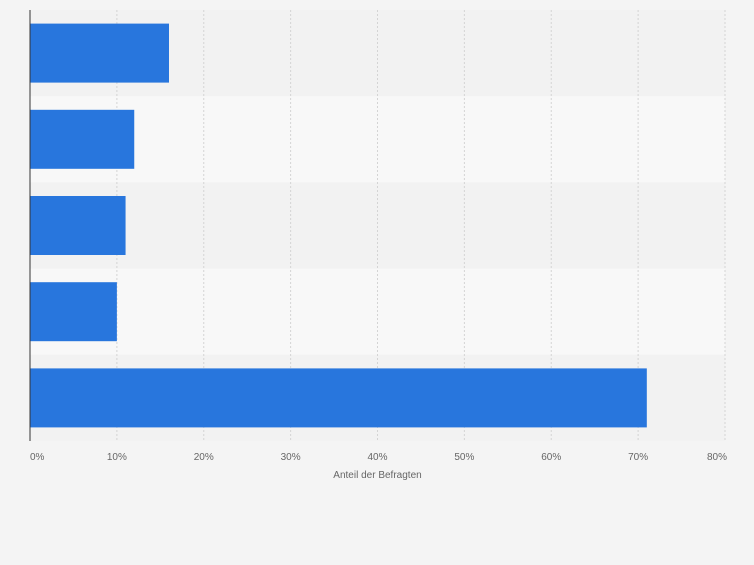 This screenshot has height=565, width=754. What do you see at coordinates (551, 457) in the screenshot?
I see `x-tick-label: 60%` at bounding box center [551, 457].